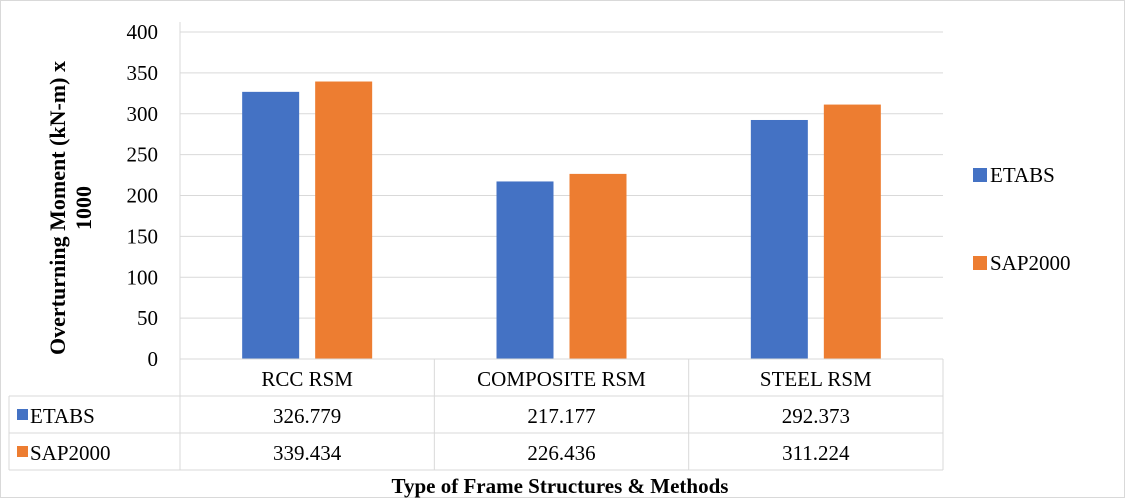  I want to click on legend-key-etabs, so click(980, 175).